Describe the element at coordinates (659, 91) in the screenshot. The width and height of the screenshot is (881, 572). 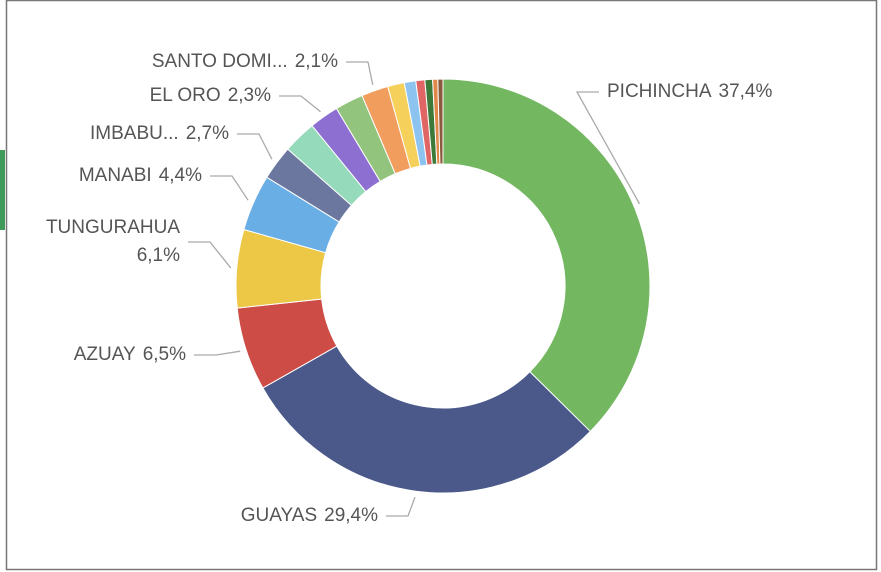
I see `slice-category: PICHINCHA` at that location.